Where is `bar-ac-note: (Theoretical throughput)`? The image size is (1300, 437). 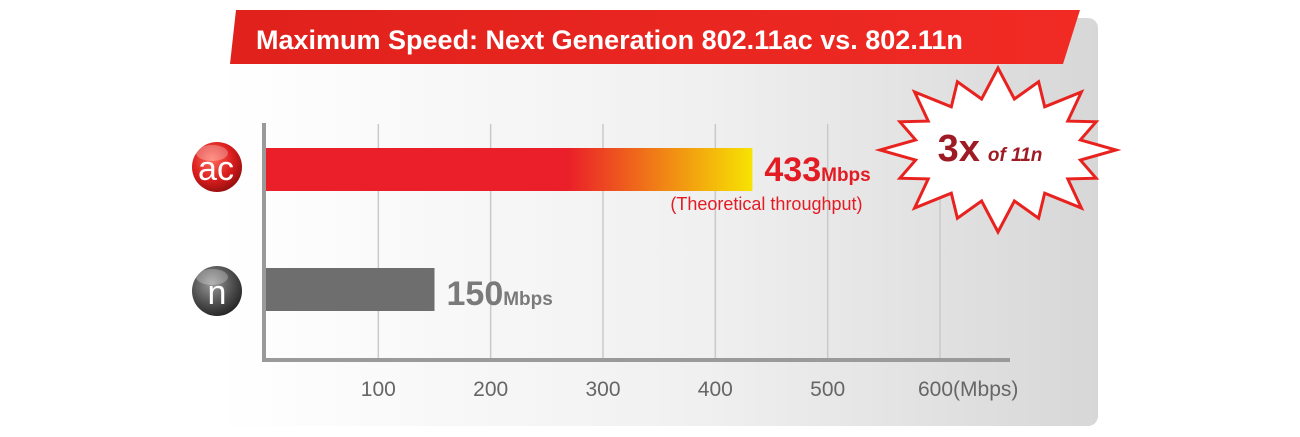
bar-ac-note: (Theoretical throughput) is located at coordinates (766, 204).